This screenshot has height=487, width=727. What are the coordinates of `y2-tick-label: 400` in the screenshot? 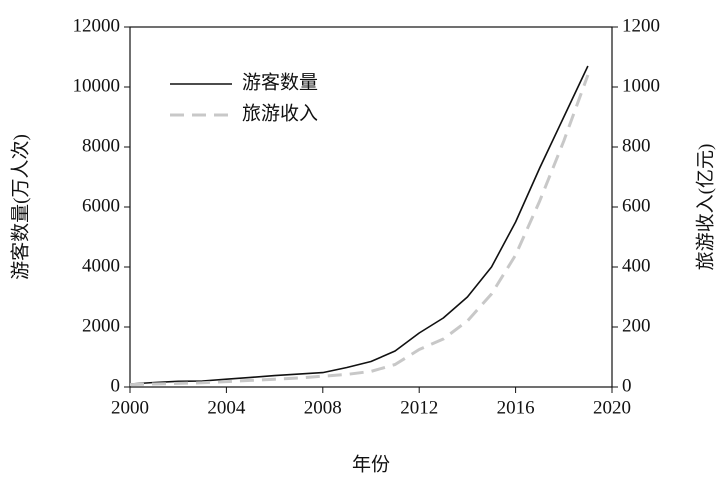 It's located at (636, 265).